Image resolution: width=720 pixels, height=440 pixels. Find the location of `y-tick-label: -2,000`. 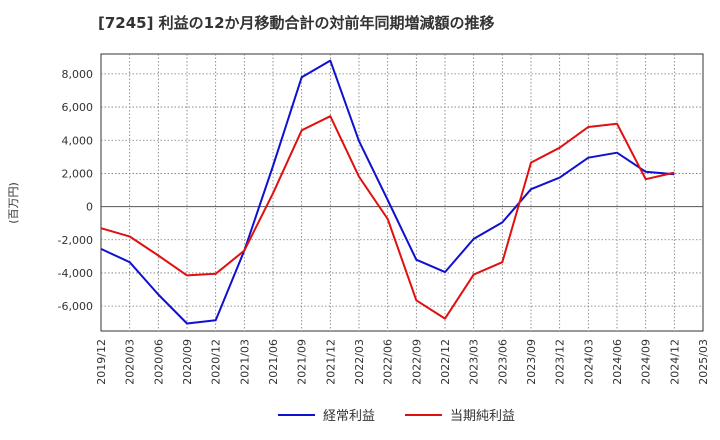

y-tick-label: -2,000 is located at coordinates (75, 240).